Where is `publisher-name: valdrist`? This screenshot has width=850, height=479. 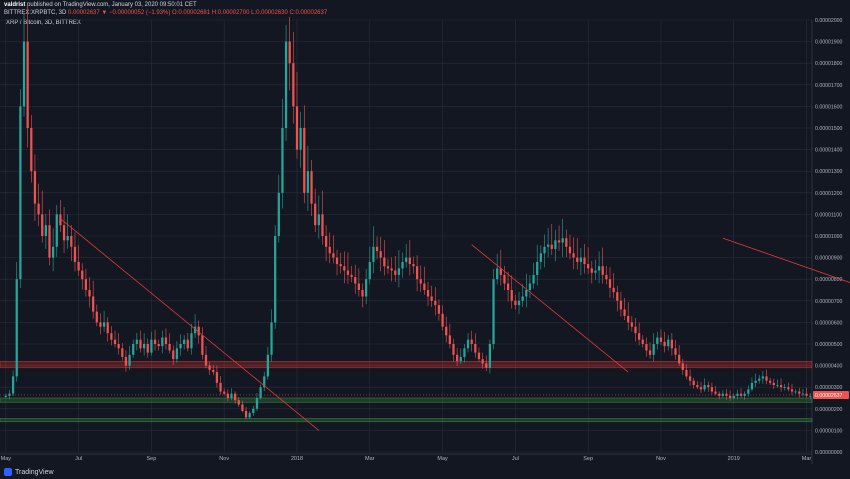 publisher-name: valdrist is located at coordinates (15, 5).